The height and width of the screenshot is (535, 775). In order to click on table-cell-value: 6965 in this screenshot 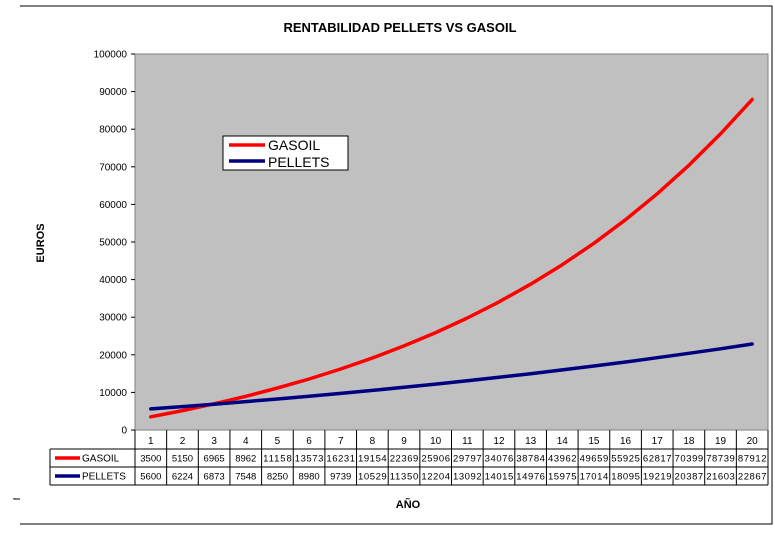, I will do `click(214, 459)`.